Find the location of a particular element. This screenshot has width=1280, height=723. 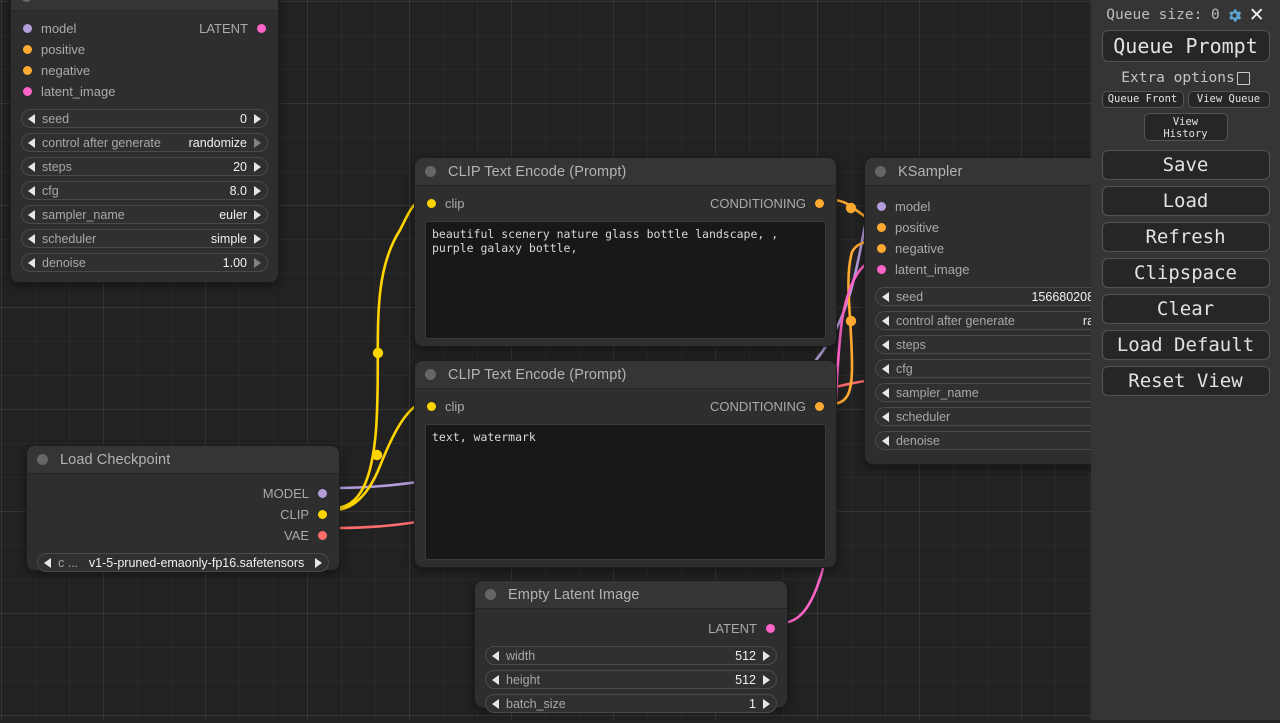

widget-seed: seed 0 is located at coordinates (144, 118).